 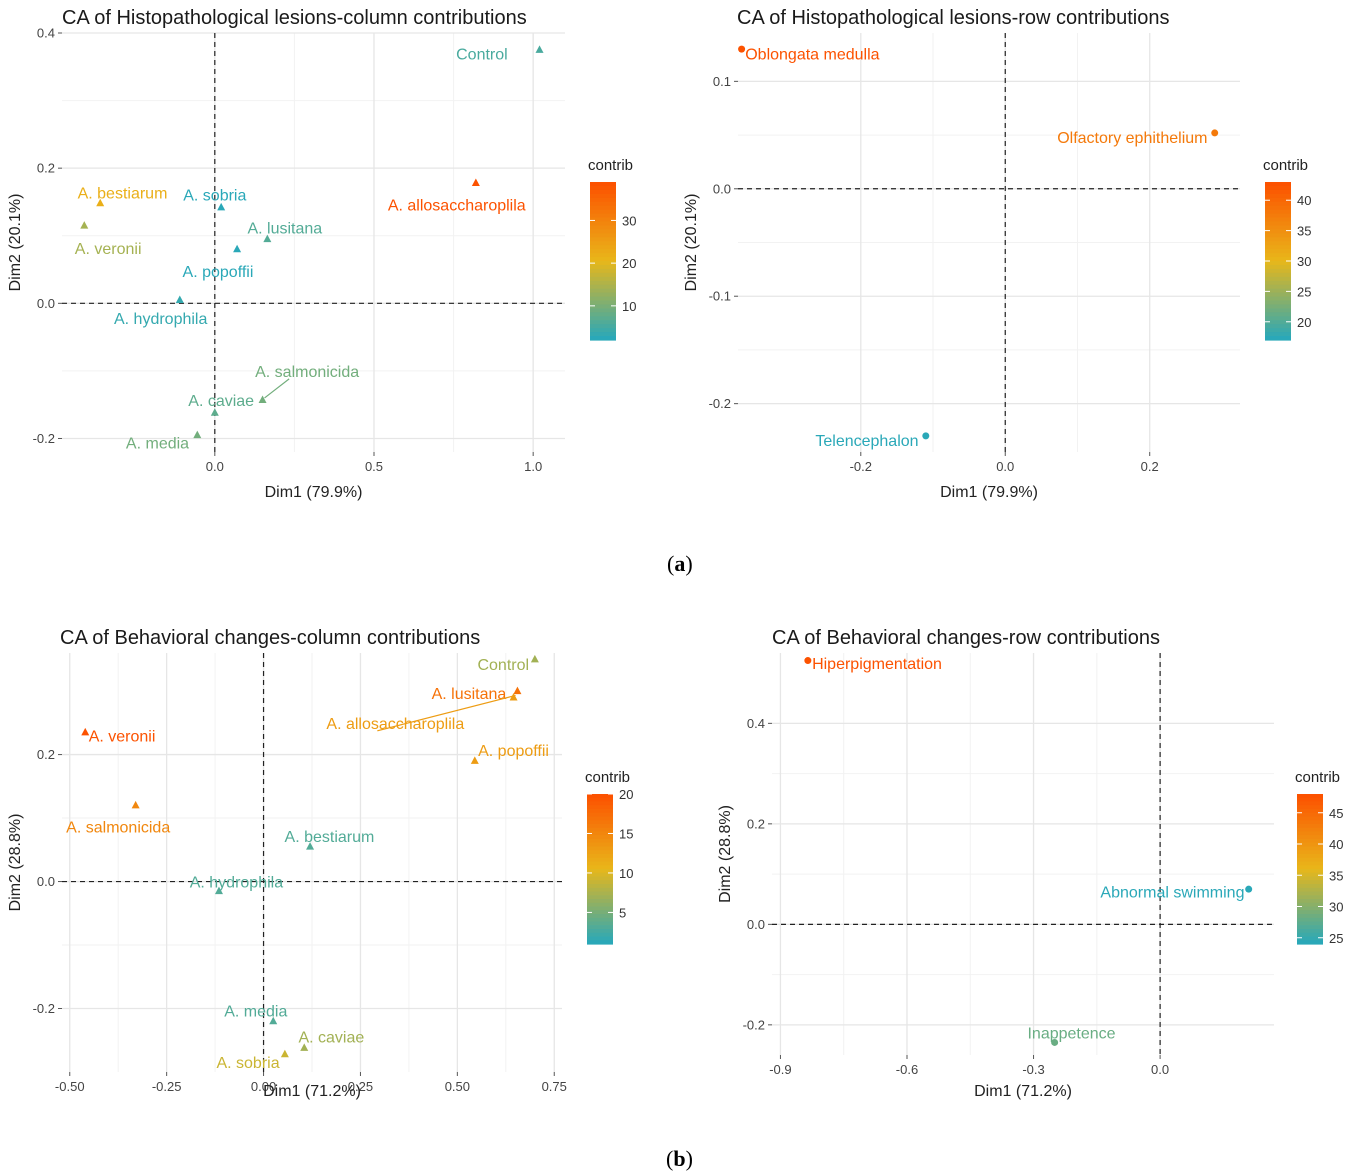 I want to click on data-point-label: Control, so click(x=503, y=665).